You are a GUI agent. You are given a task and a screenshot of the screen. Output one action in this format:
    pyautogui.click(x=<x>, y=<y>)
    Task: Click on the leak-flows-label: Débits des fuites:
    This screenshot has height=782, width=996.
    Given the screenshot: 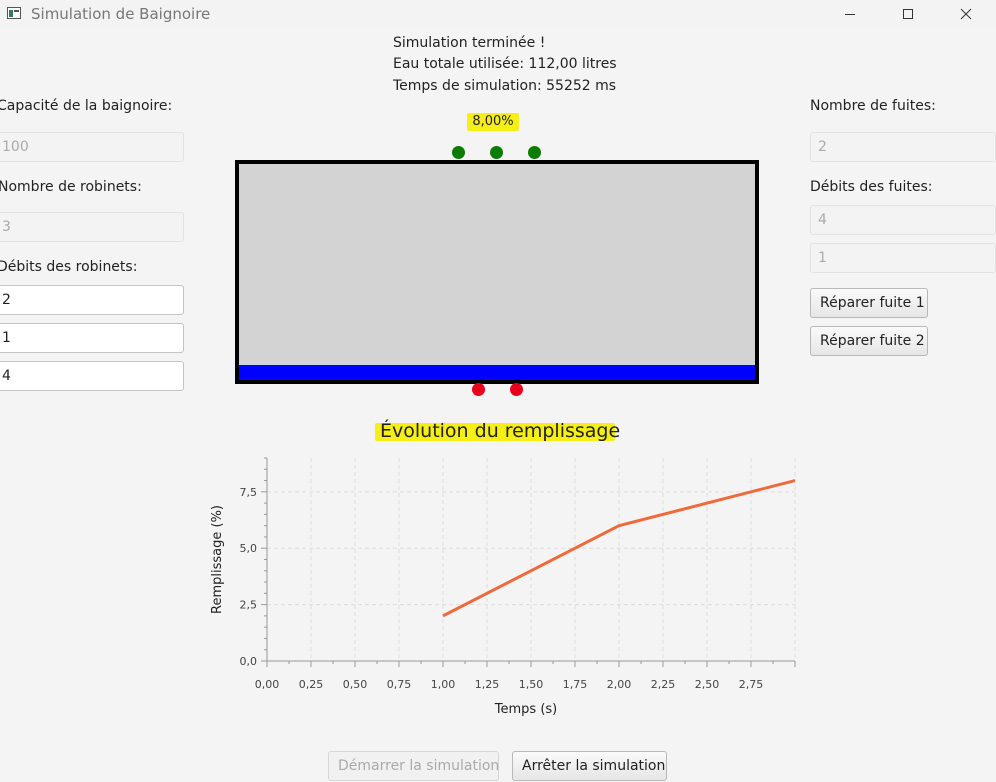 What is the action you would take?
    pyautogui.click(x=871, y=187)
    